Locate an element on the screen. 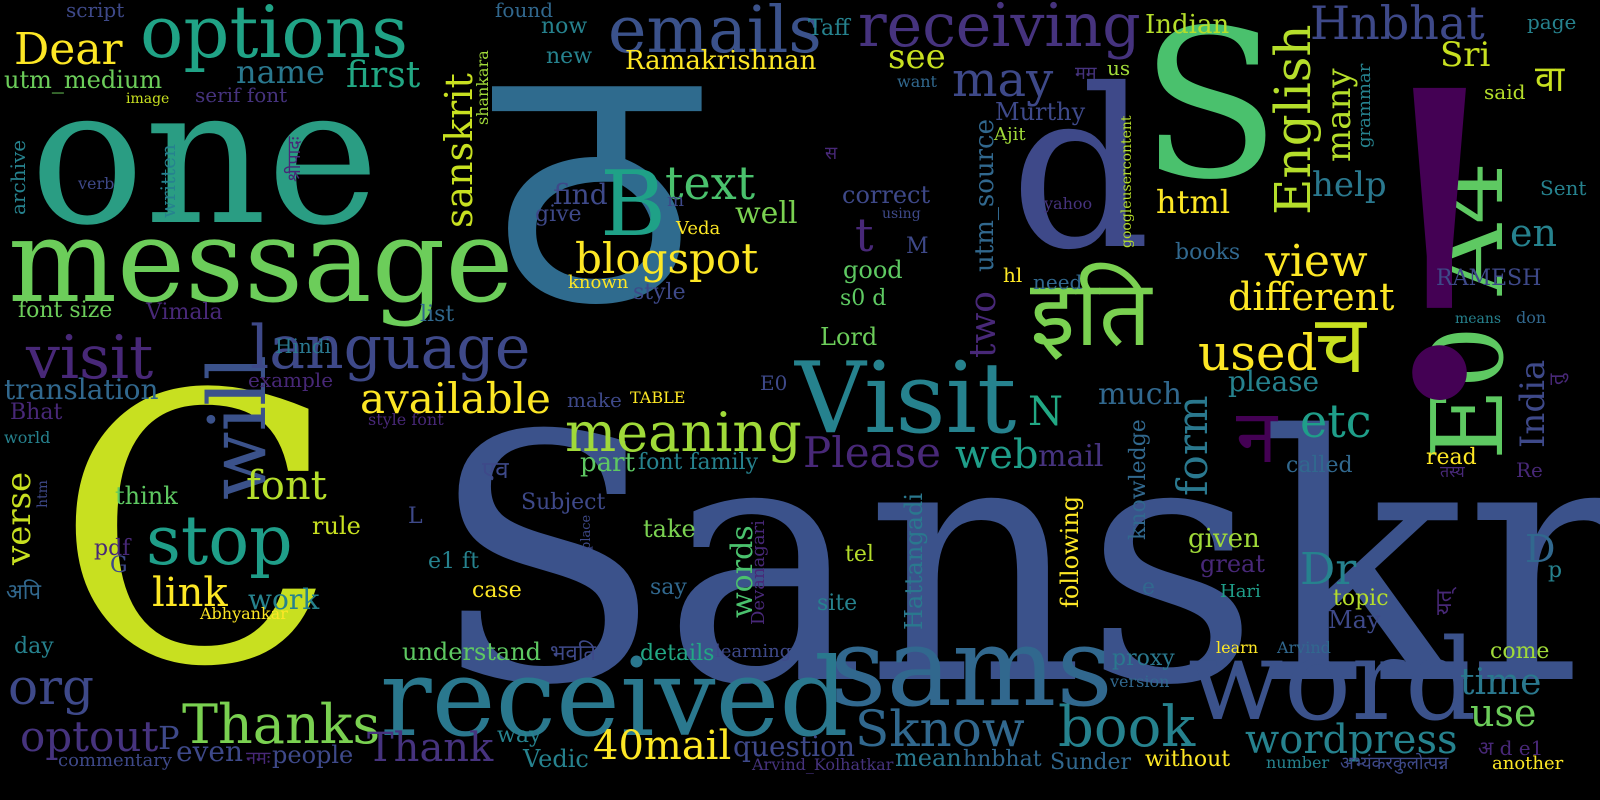  cloud-word-proxy: proxy is located at coordinates (1143, 658).